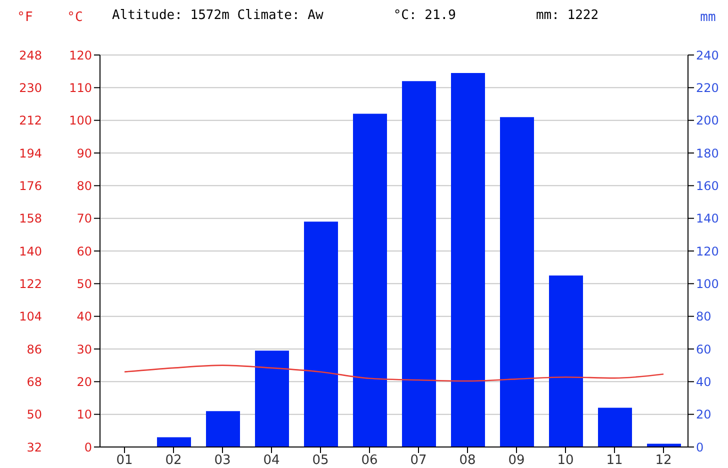  What do you see at coordinates (30, 87) in the screenshot?
I see `y3-tick-label: 230` at bounding box center [30, 87].